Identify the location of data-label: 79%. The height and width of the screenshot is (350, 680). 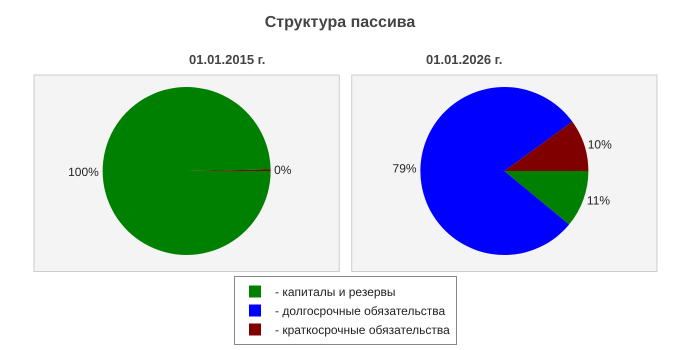
(404, 168).